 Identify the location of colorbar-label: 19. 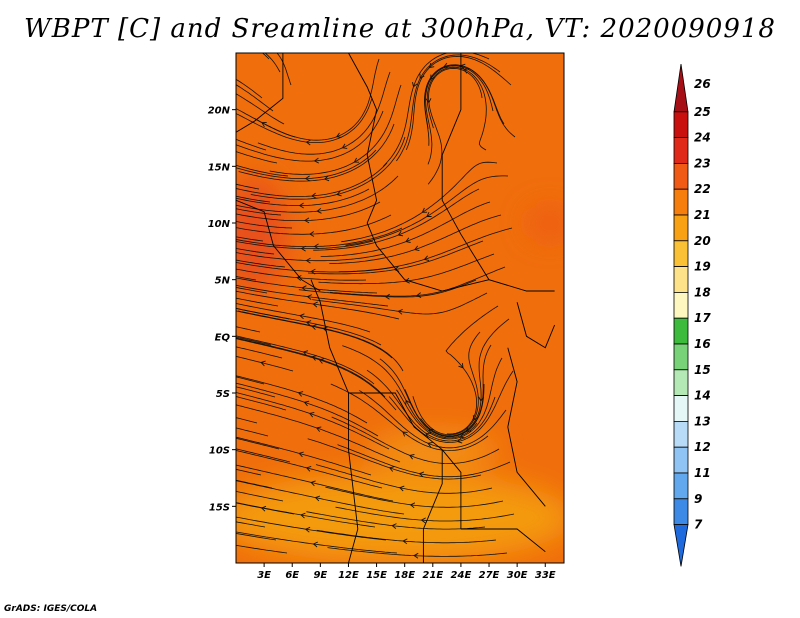
(702, 267).